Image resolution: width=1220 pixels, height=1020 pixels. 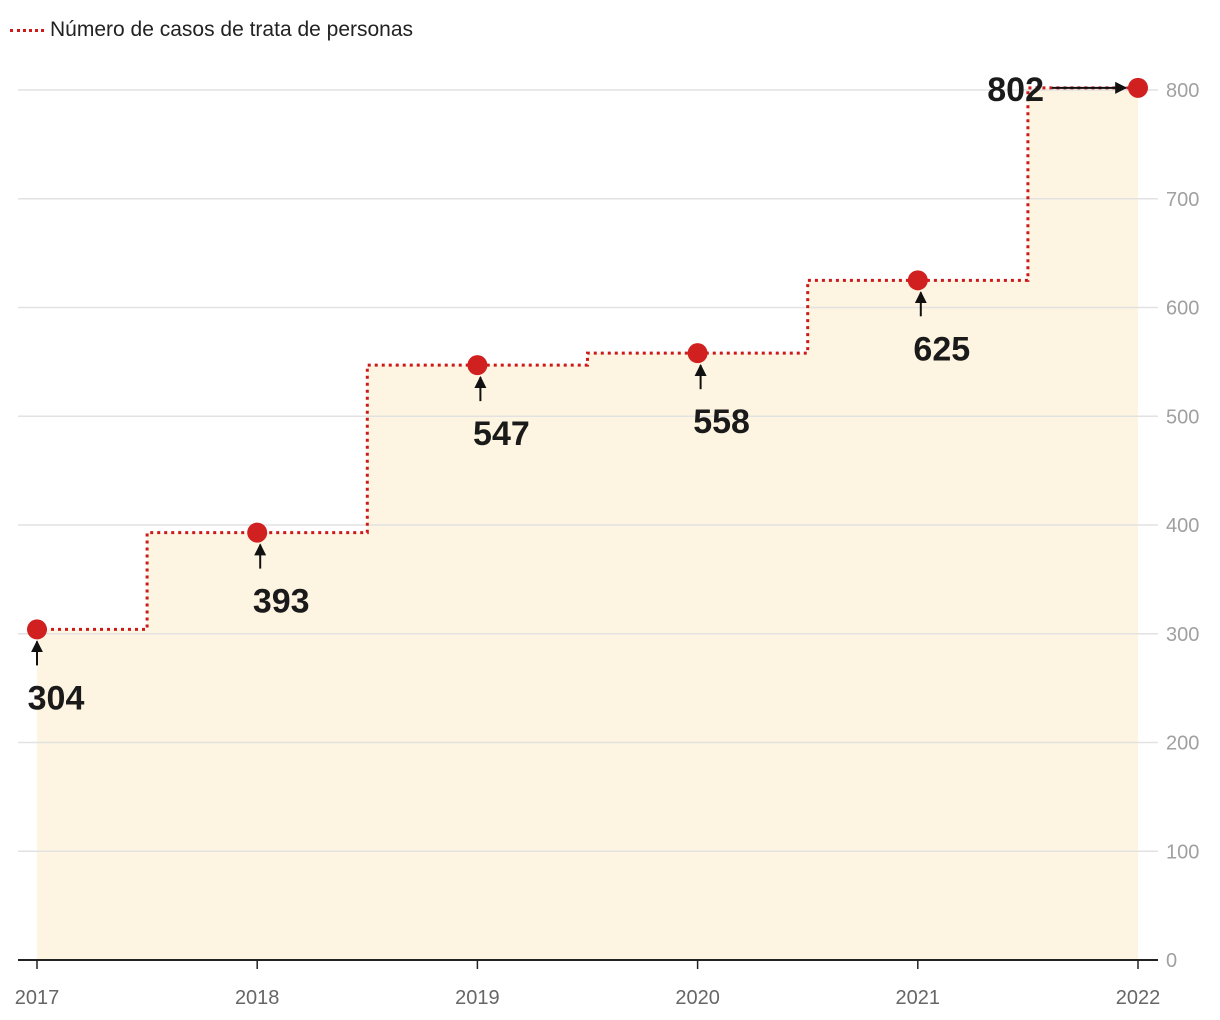 I want to click on legend: Número de casos de trata de personas, so click(x=211, y=30).